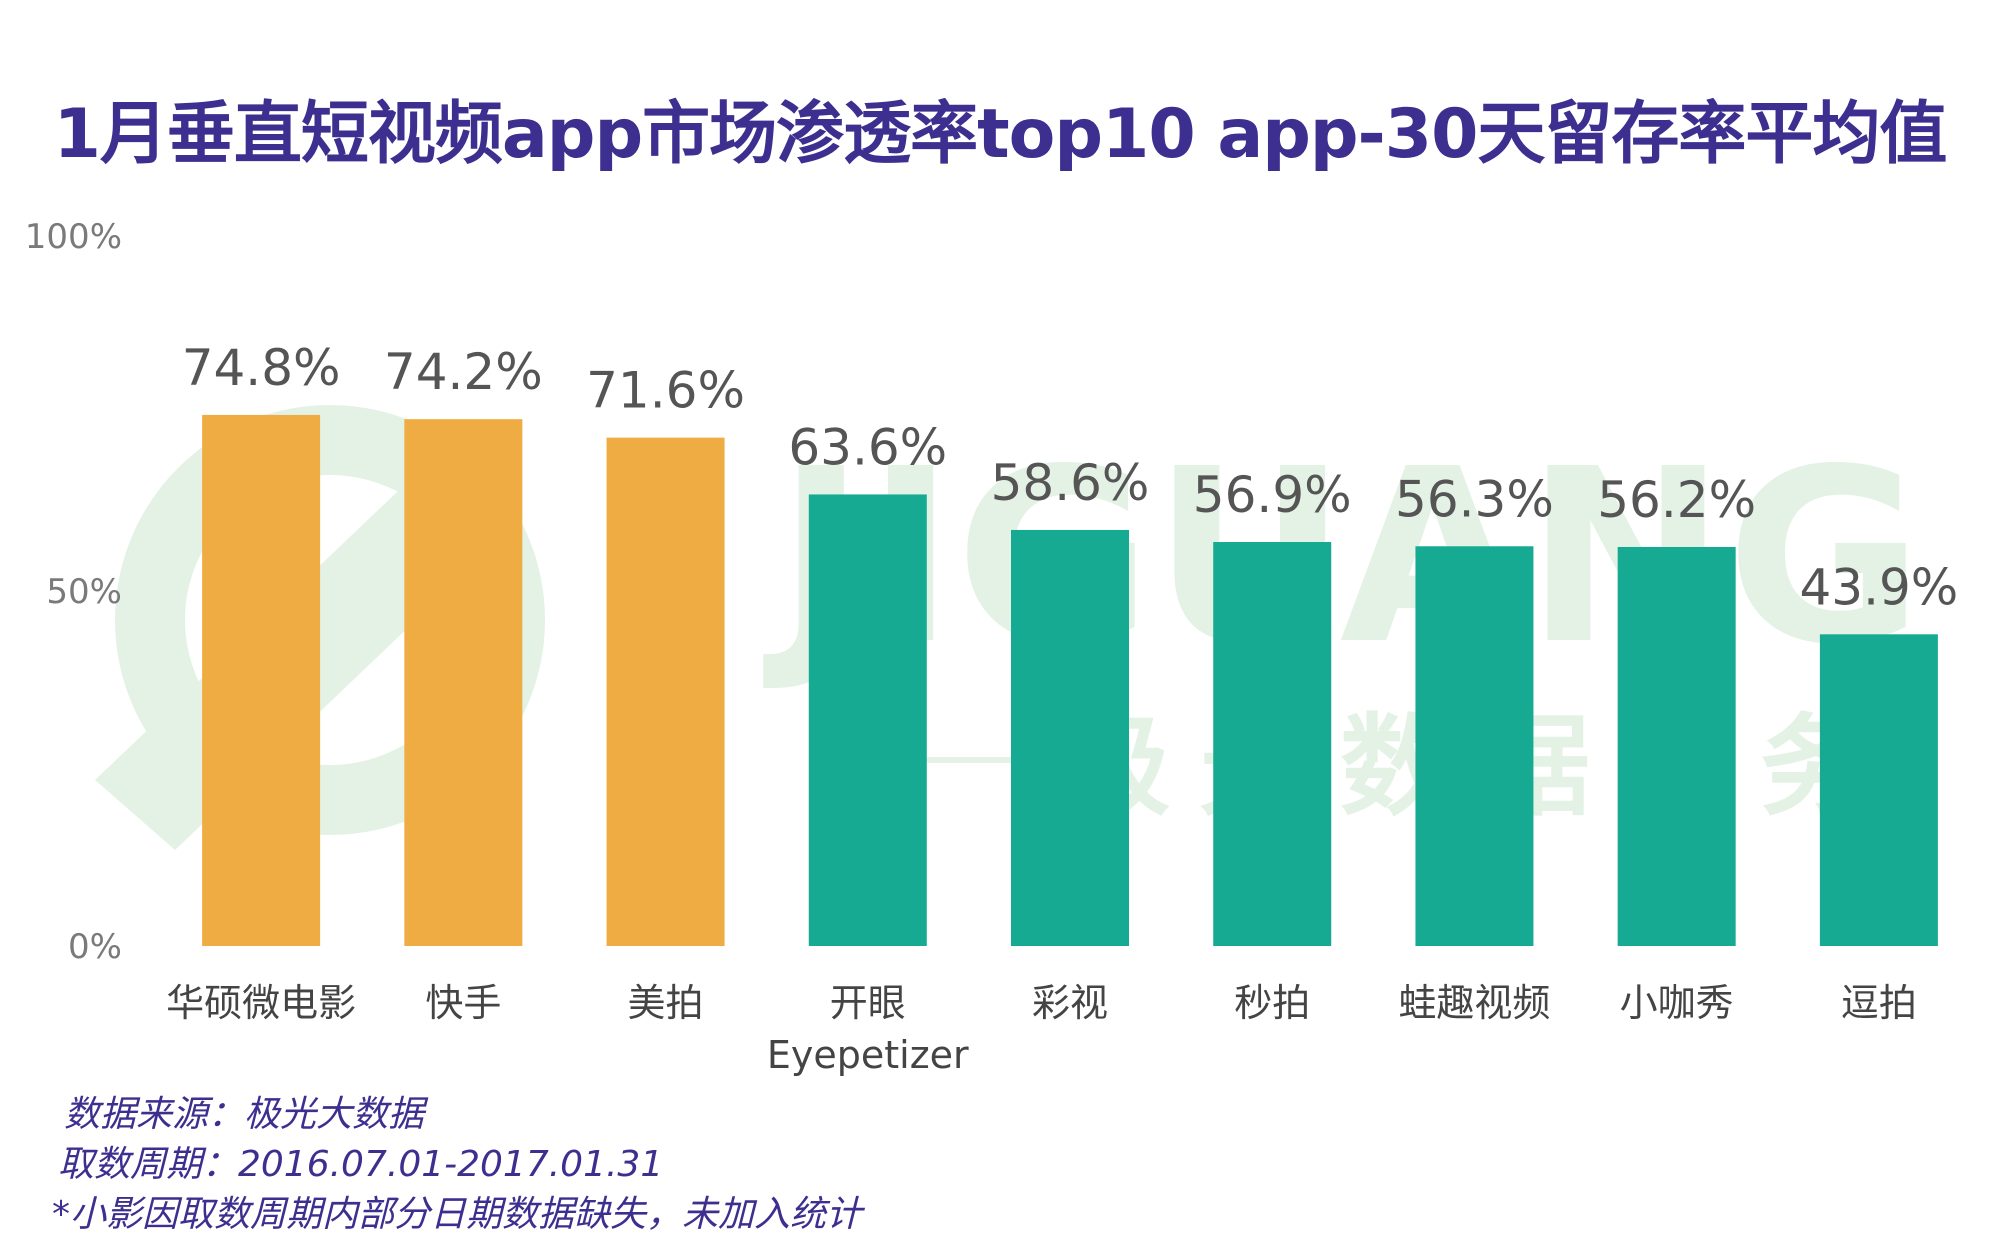  What do you see at coordinates (665, 391) in the screenshot?
I see `data-label: 71.6%` at bounding box center [665, 391].